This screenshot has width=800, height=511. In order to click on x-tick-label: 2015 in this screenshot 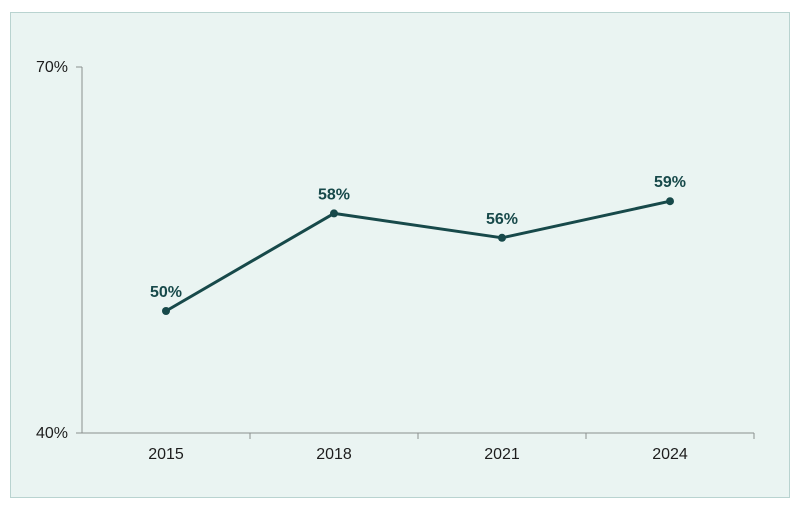, I will do `click(166, 454)`.